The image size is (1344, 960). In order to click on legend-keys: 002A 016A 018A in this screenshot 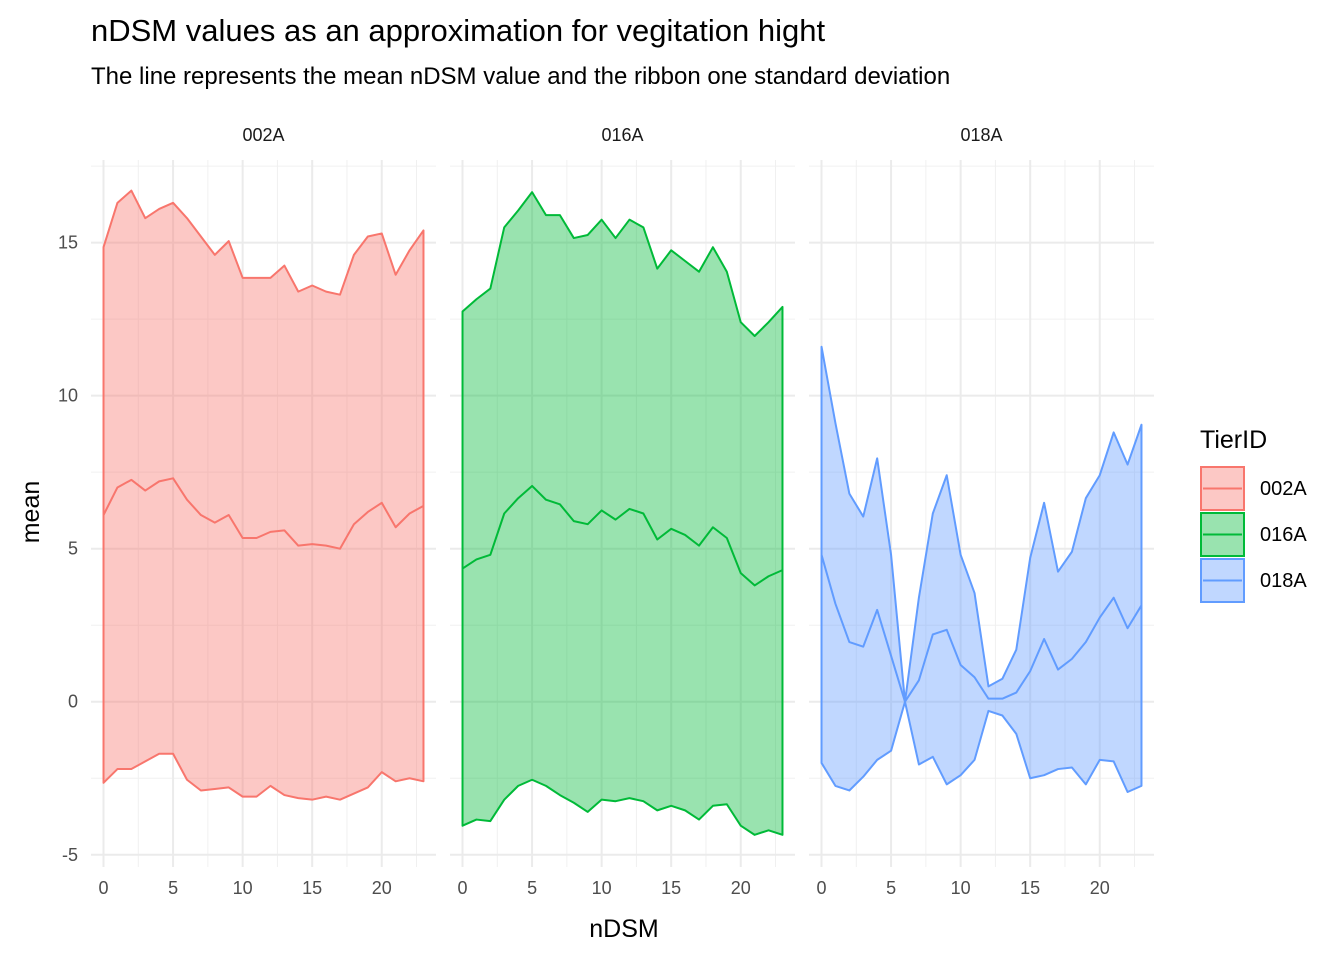, I will do `click(1253, 534)`.